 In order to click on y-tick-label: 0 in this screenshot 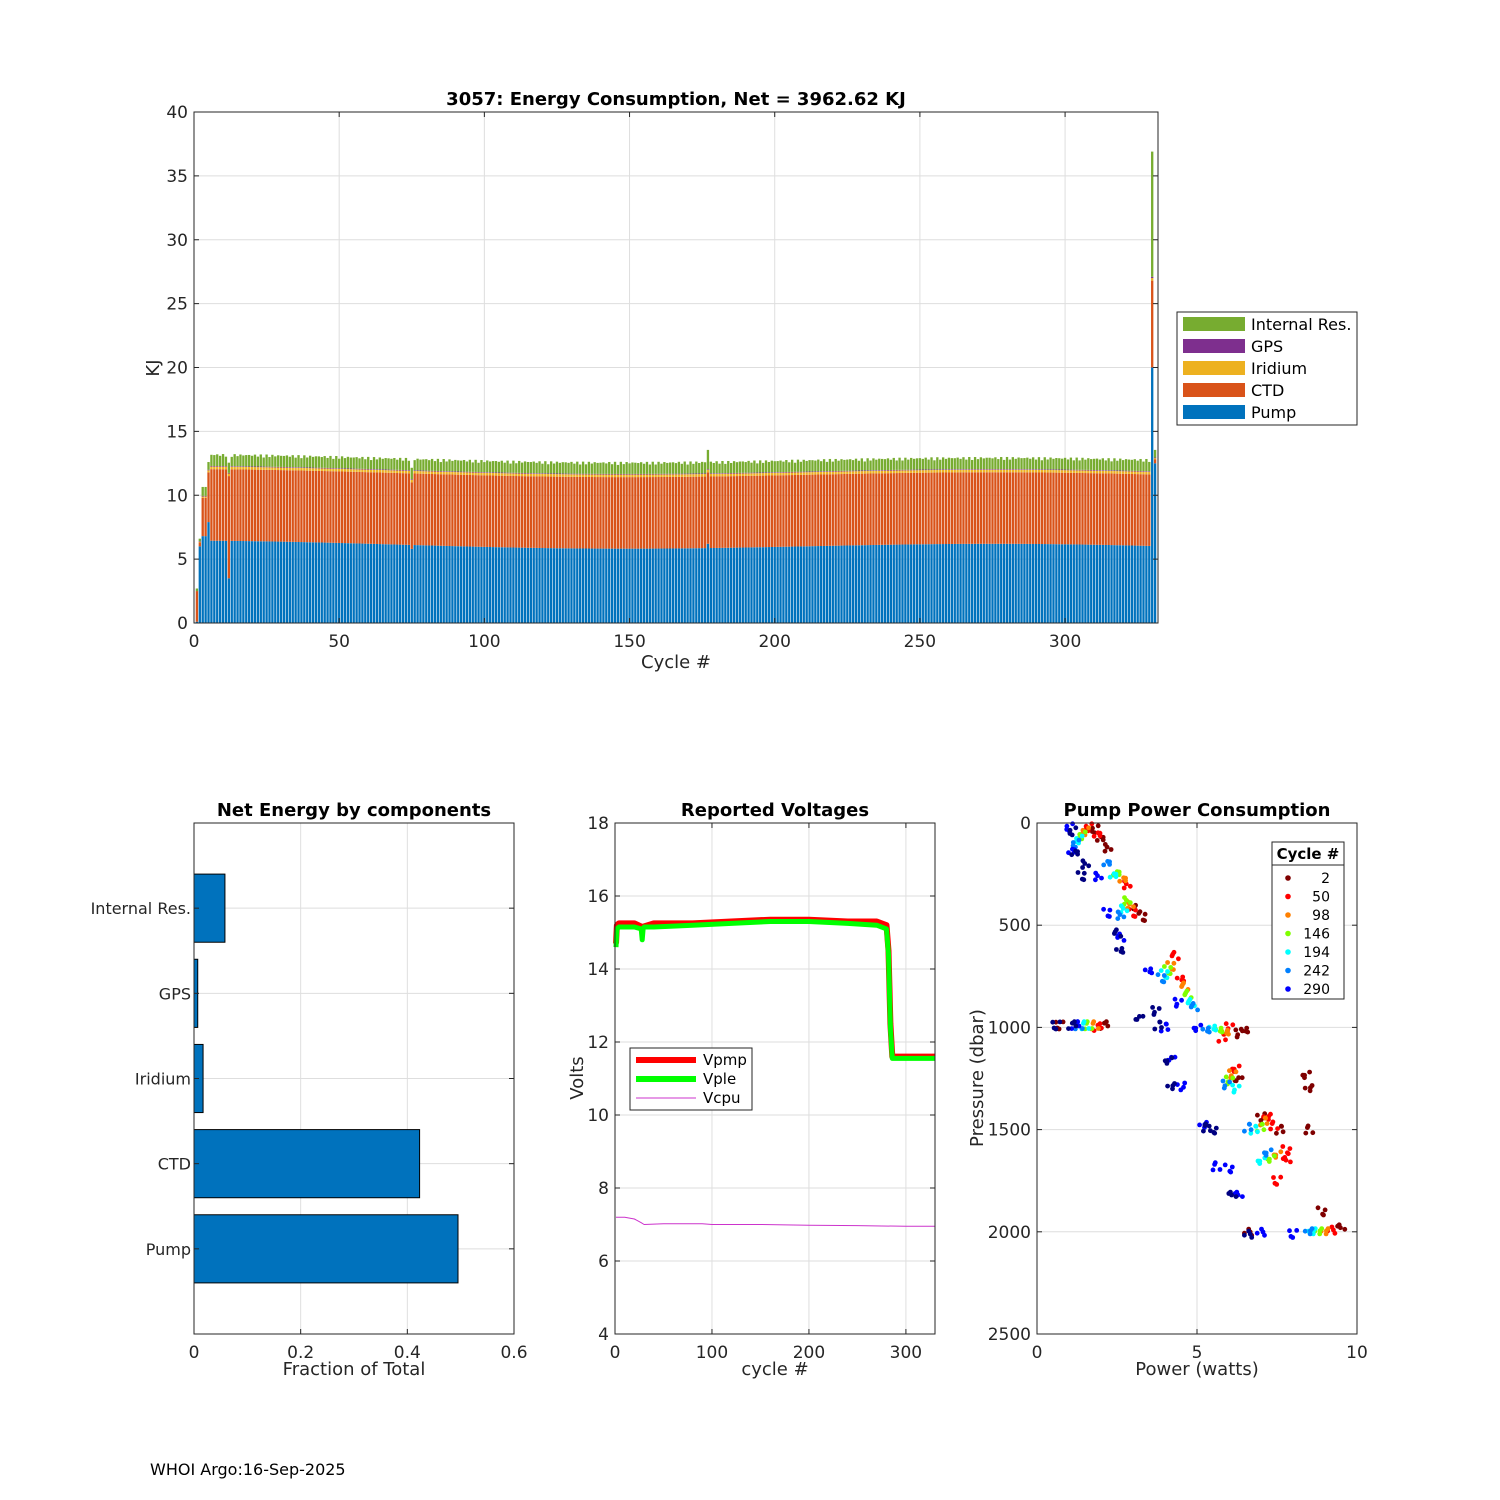, I will do `click(1025, 824)`.